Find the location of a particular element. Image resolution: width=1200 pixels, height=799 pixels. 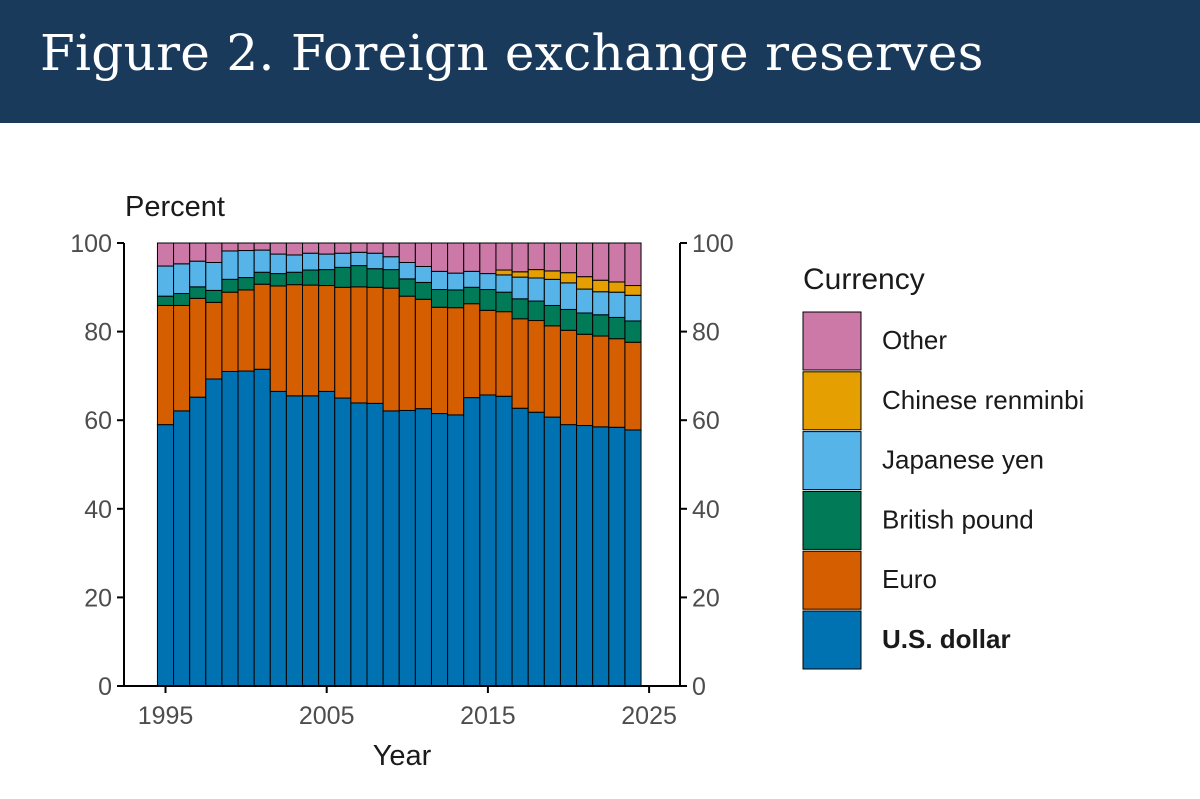

bar-japanese-yen-2004 is located at coordinates (311, 261).